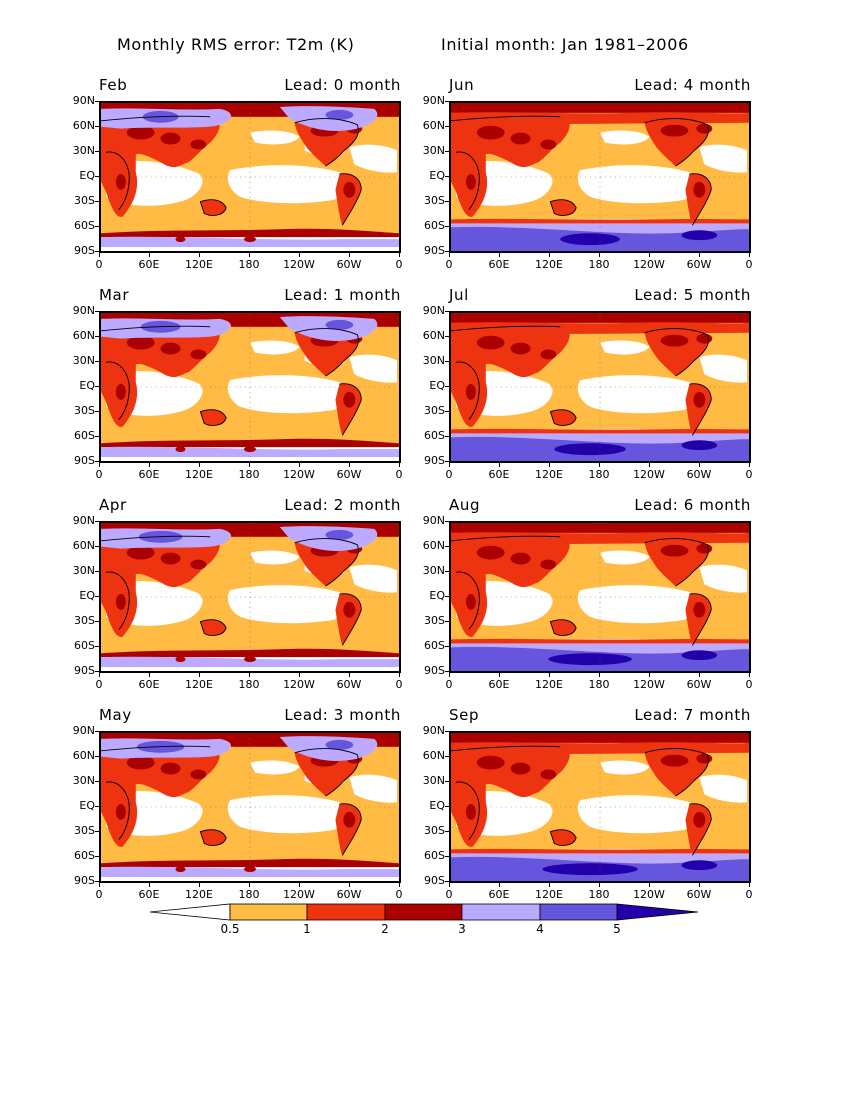  Describe the element at coordinates (83, 335) in the screenshot. I see `lat-tick-label: 60N` at that location.